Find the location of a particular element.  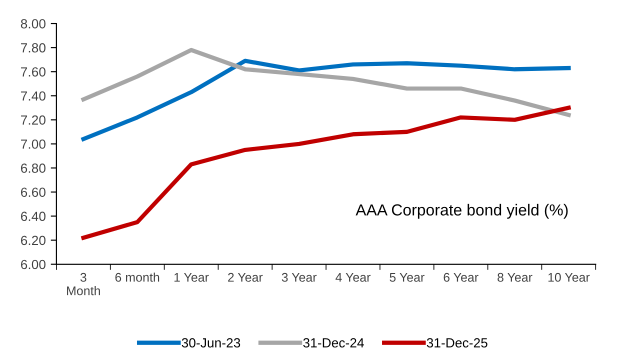

legend-label: 31-Dec-24 is located at coordinates (333, 343).